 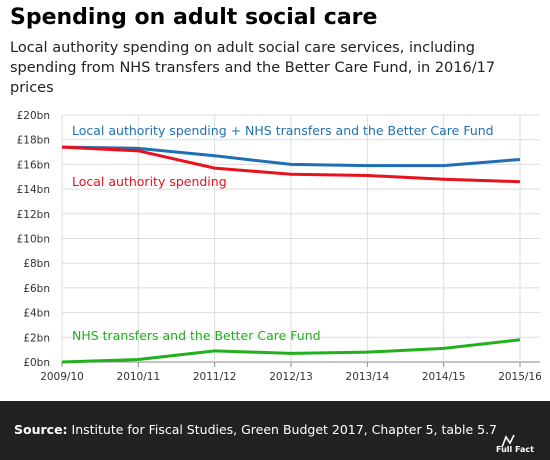 I want to click on y-tick-label: £12bn, so click(x=33, y=215).